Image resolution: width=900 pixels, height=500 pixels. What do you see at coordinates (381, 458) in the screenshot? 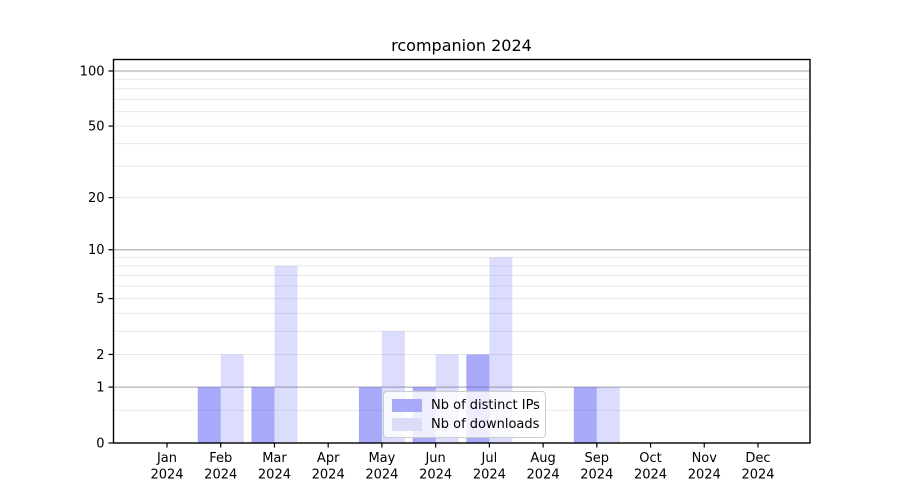
I see `x-tick-label-month: May` at bounding box center [381, 458].